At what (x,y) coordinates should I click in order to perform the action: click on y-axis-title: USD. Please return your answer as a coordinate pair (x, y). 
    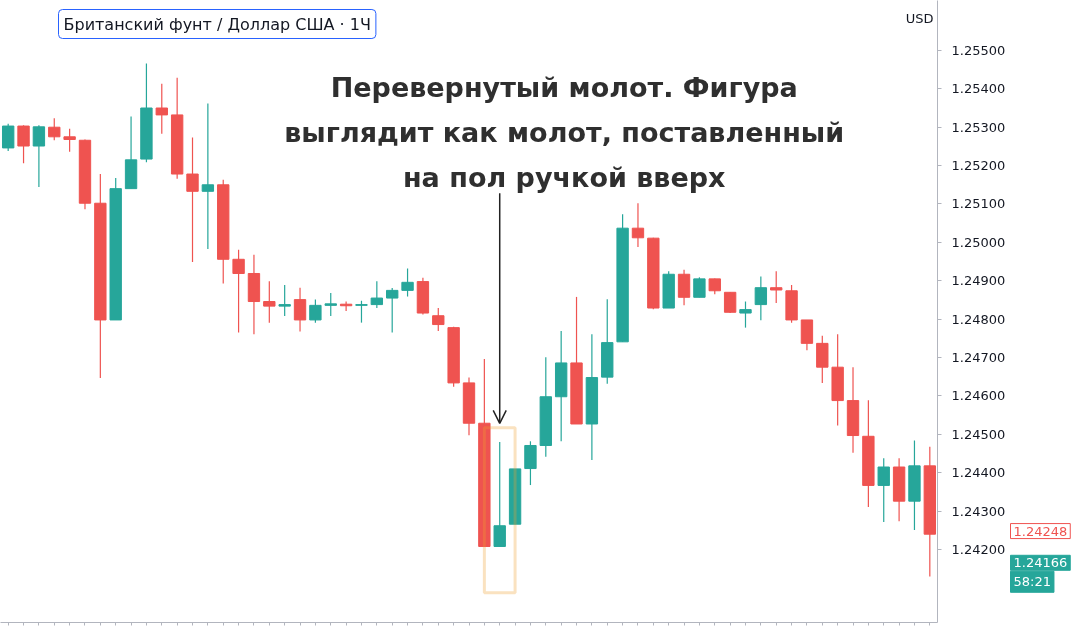
    Looking at the image, I should click on (919, 18).